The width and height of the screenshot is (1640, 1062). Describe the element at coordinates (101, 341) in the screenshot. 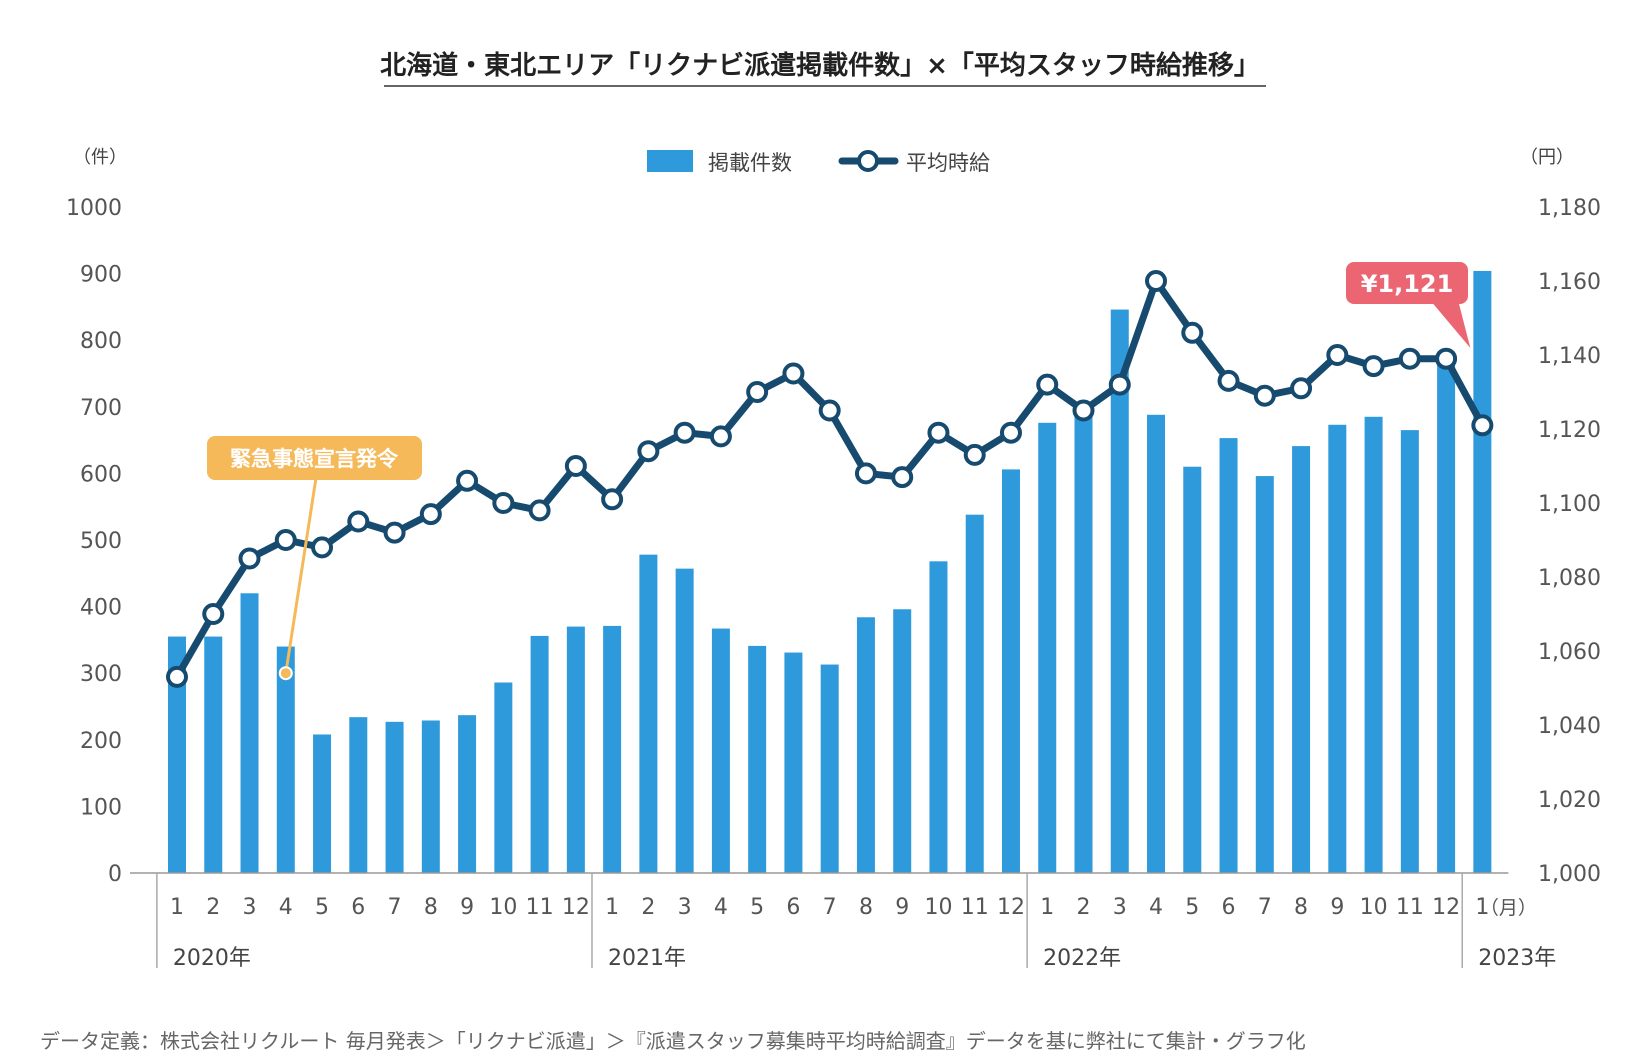

I see `y-left-tick-label: 800` at that location.